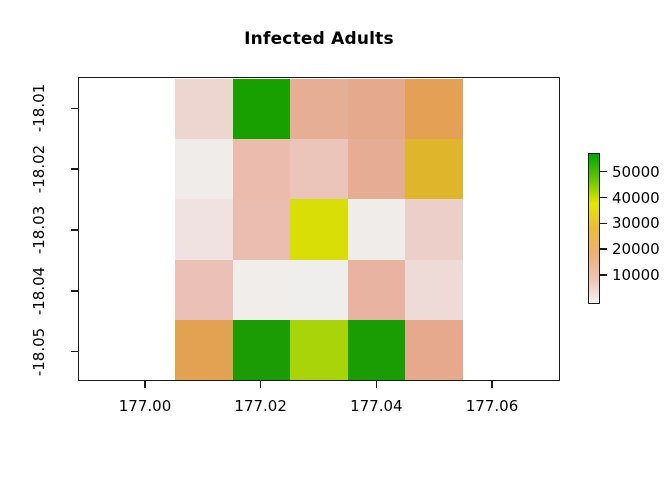 This screenshot has width=672, height=480. Describe the element at coordinates (636, 197) in the screenshot. I see `legend-tick-label: 40000` at that location.